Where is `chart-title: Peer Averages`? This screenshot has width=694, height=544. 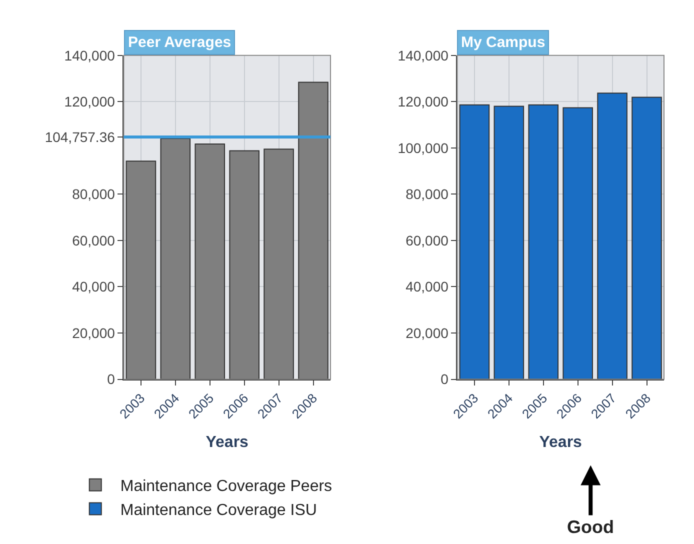 chart-title: Peer Averages is located at coordinates (180, 42).